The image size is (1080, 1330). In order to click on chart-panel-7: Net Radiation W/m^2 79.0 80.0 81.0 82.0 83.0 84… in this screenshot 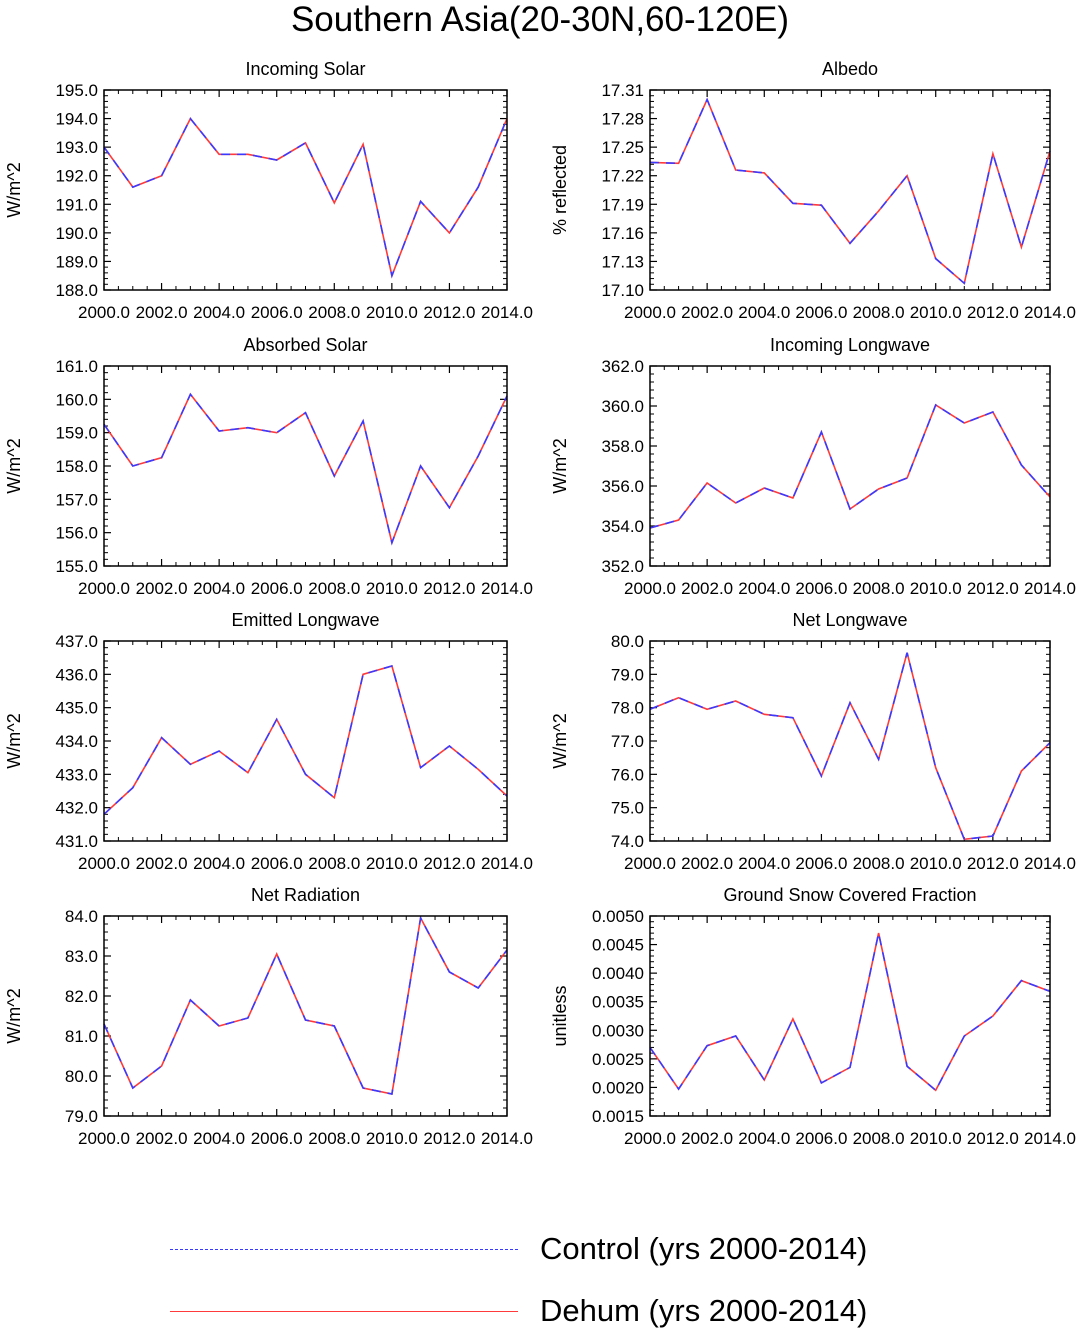, I will do `click(268, 1016)`.